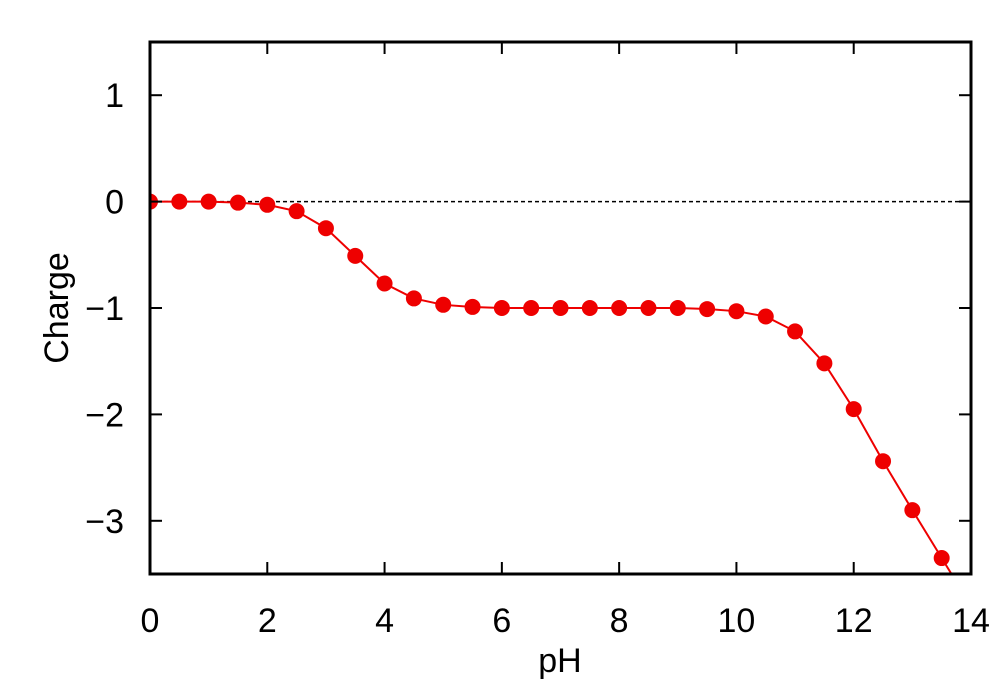  Describe the element at coordinates (104, 309) in the screenshot. I see `y-tick-label: −1` at that location.